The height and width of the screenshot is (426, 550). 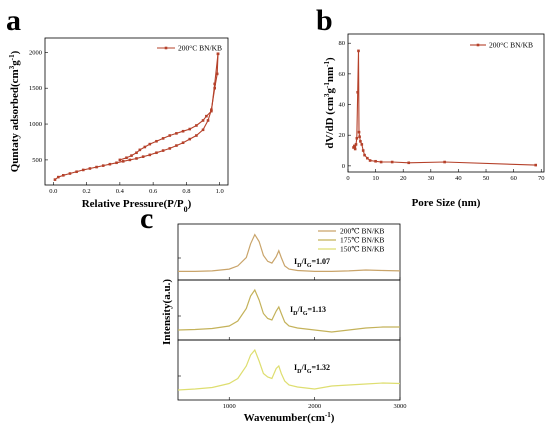 I want to click on adsorption-line, so click(x=136, y=117).